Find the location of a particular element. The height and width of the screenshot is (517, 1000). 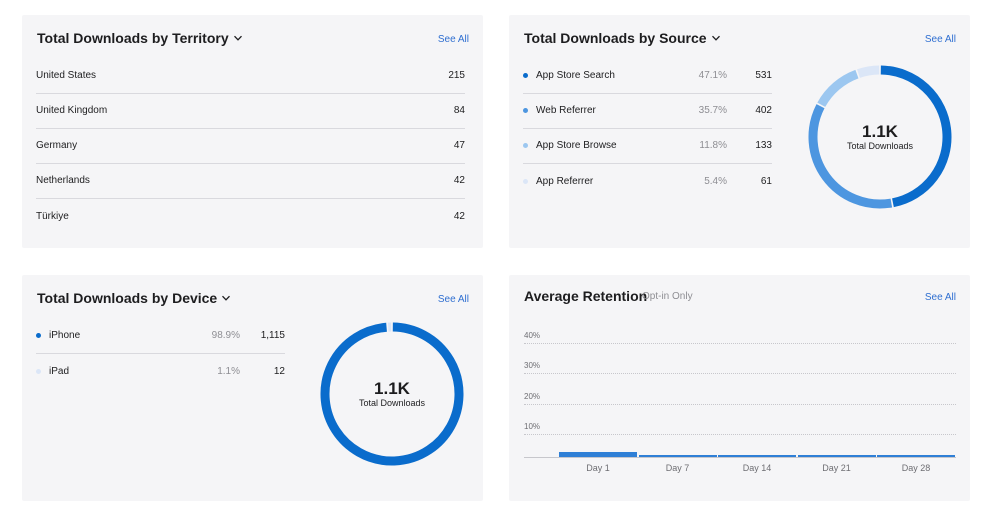

device-title: Total Downloads by Device is located at coordinates (127, 298).